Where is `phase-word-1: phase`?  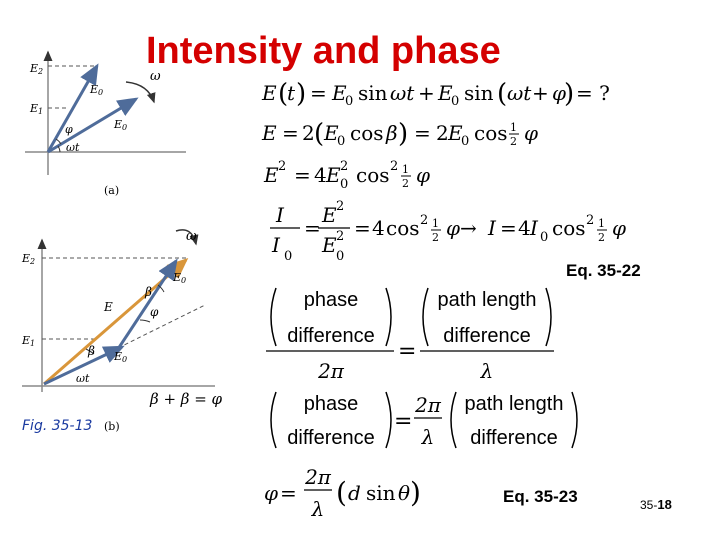 phase-word-1: phase is located at coordinates (331, 300).